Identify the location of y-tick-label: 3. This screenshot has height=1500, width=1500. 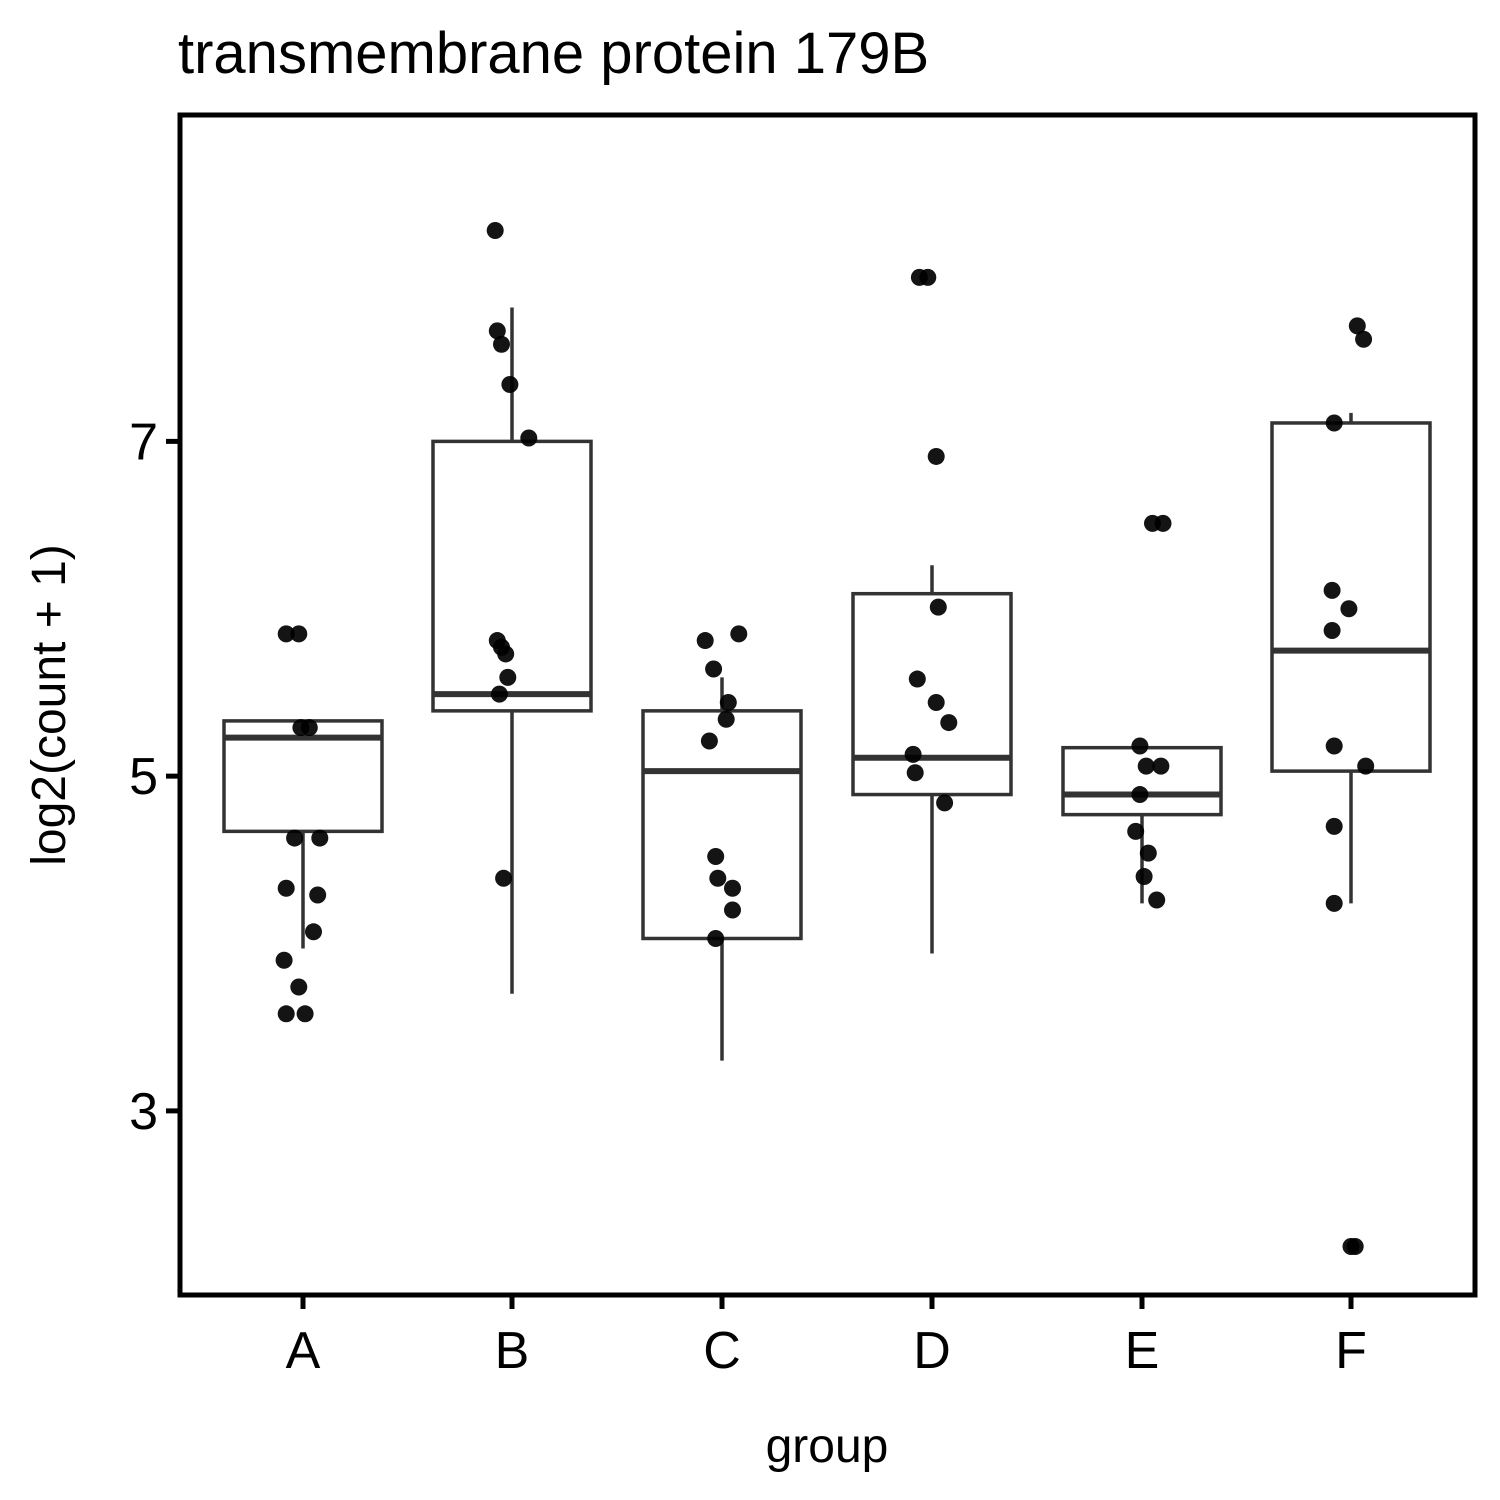
(143, 1112).